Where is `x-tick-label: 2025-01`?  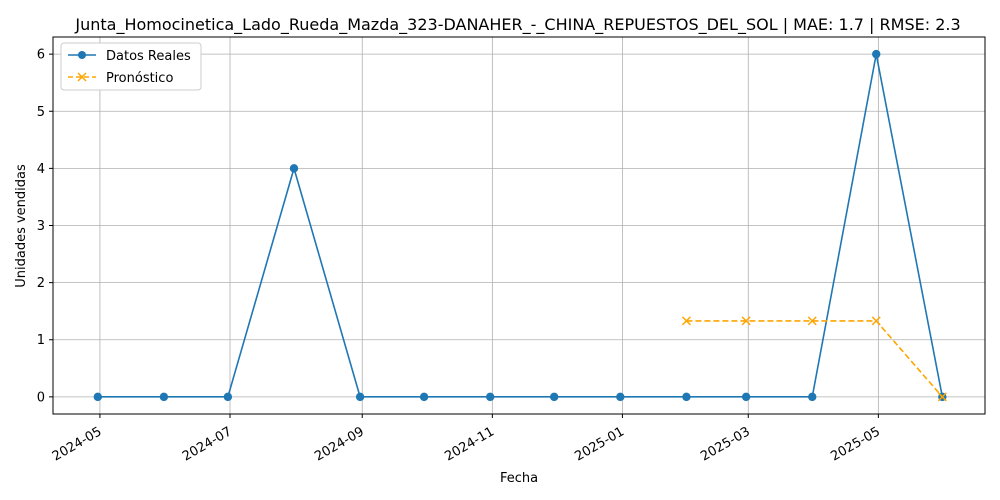 x-tick-label: 2025-01 is located at coordinates (599, 444).